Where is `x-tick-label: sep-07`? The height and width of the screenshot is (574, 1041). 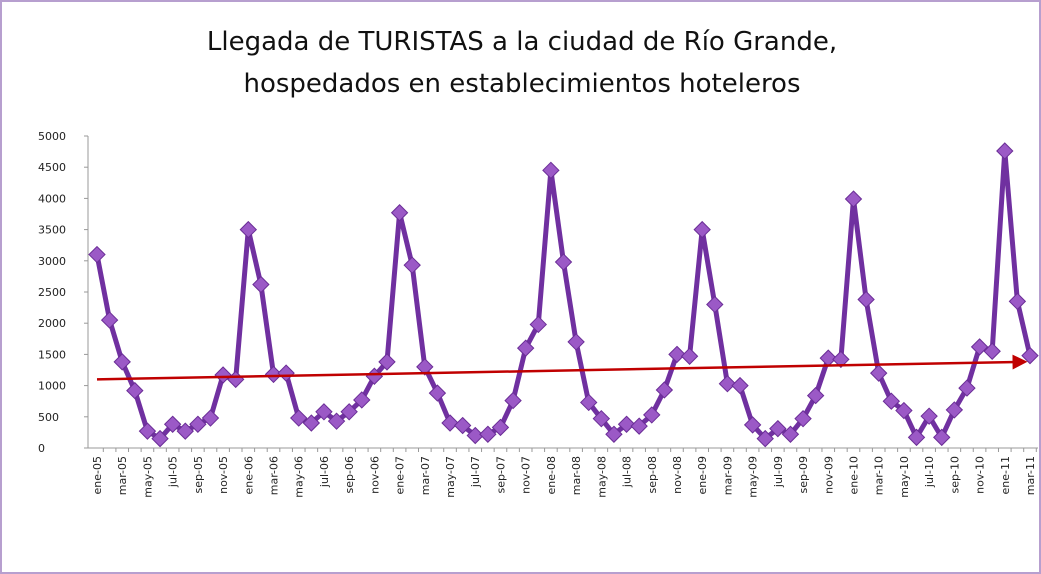 x-tick-label: sep-07 is located at coordinates (500, 474).